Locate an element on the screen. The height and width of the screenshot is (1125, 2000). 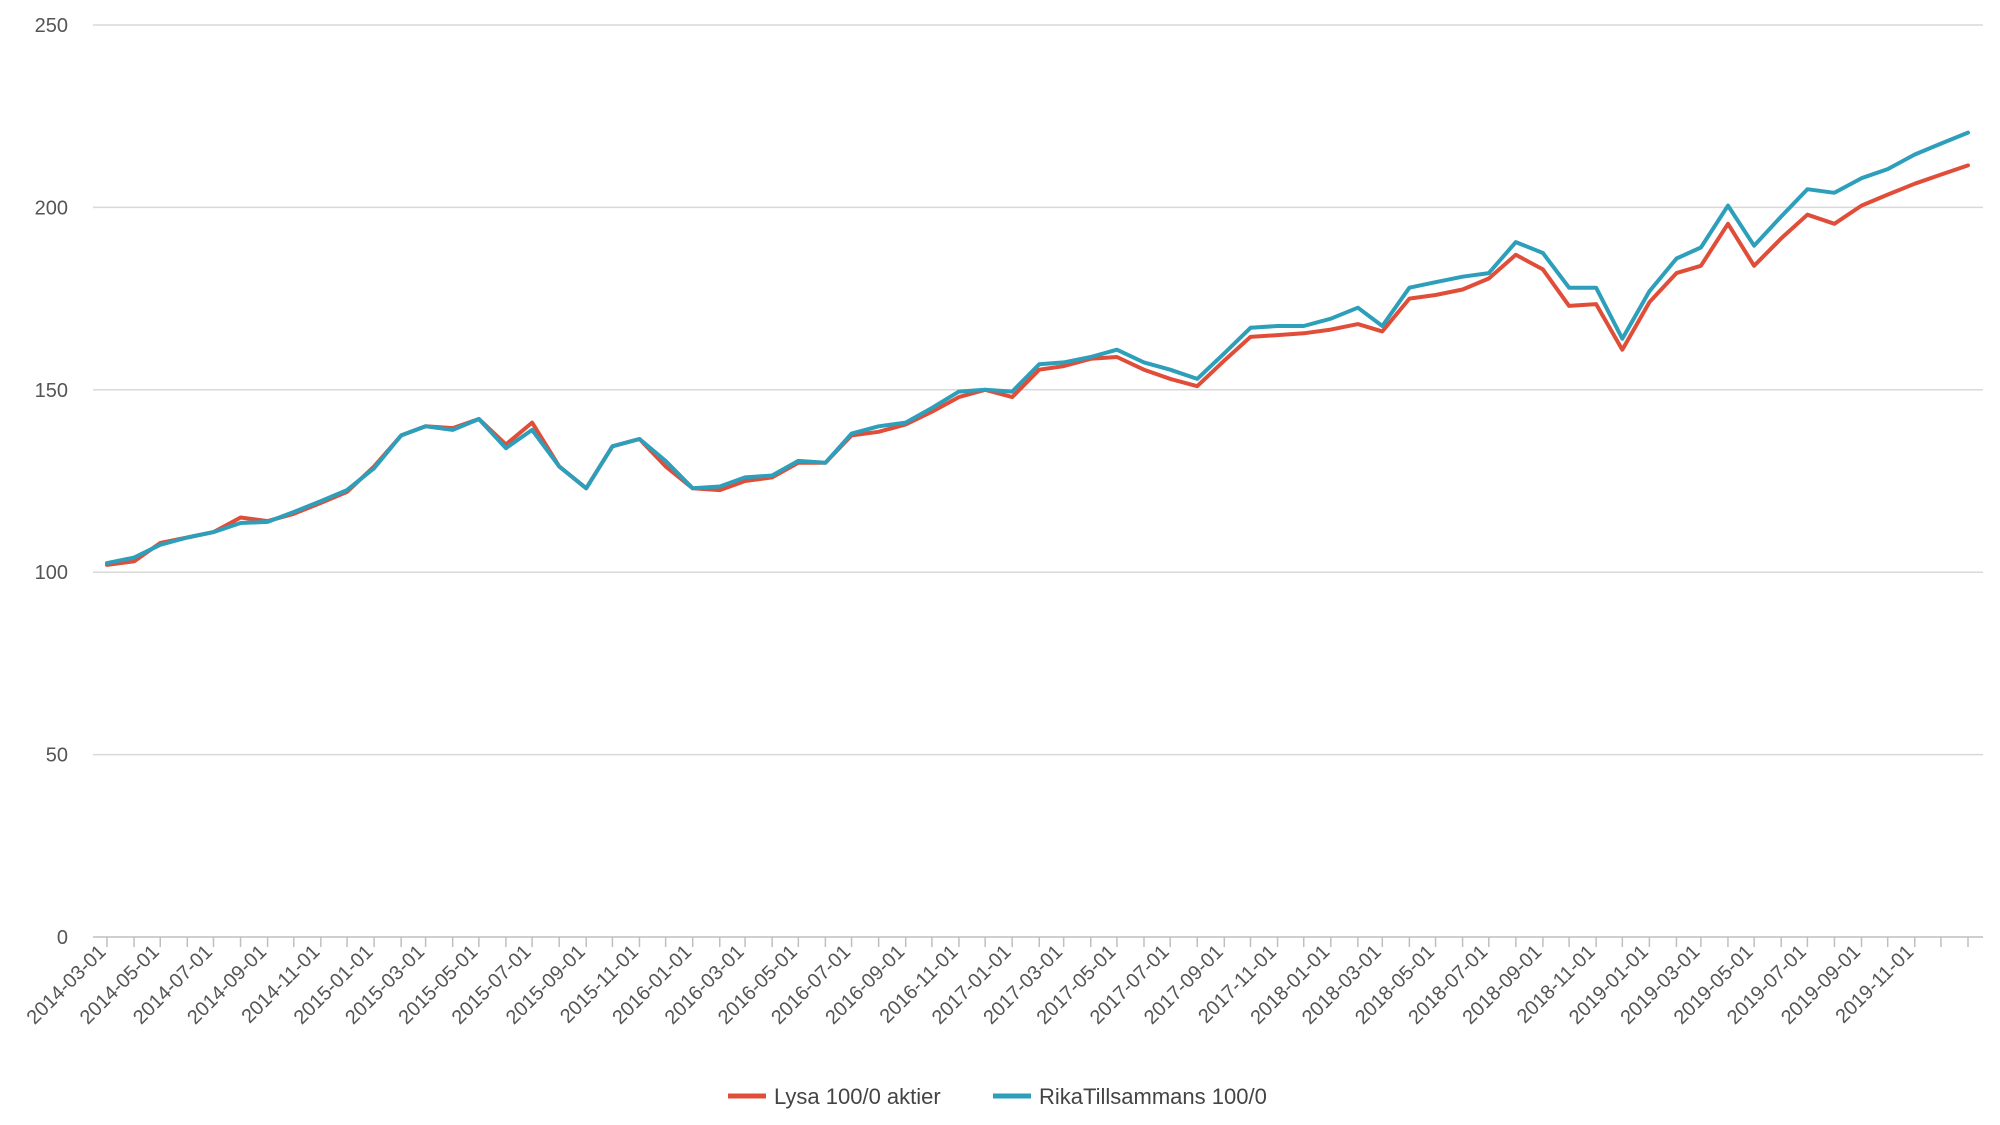
y-tick-label-250: 250 is located at coordinates (51, 26).